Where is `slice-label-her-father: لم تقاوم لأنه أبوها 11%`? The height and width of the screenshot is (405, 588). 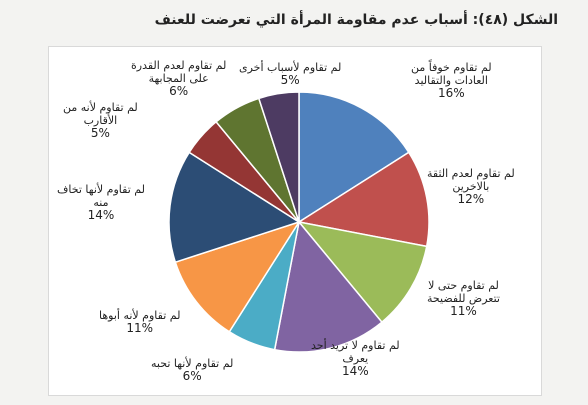
slice-label-her-father: لم تقاوم لأنه أبوها 11% is located at coordinates (139, 322).